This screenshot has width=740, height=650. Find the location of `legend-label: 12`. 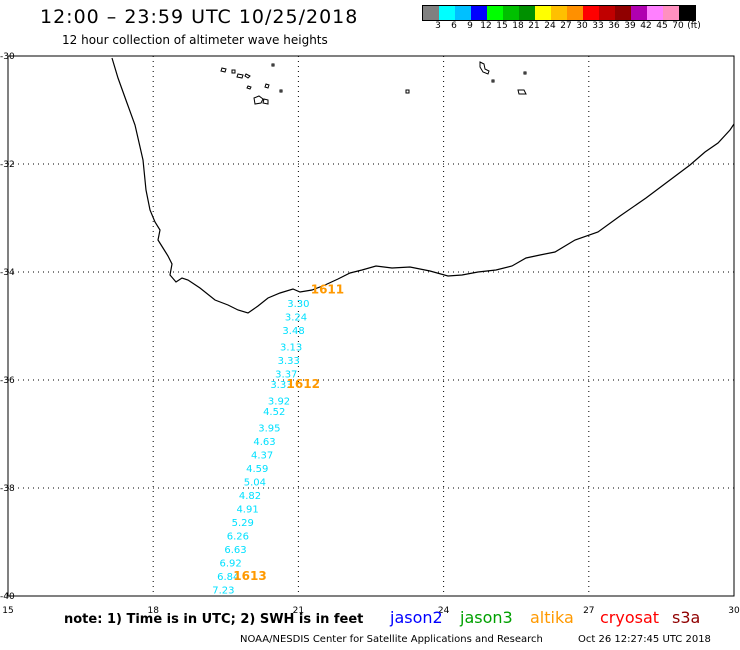

legend-label: 12 is located at coordinates (486, 26).